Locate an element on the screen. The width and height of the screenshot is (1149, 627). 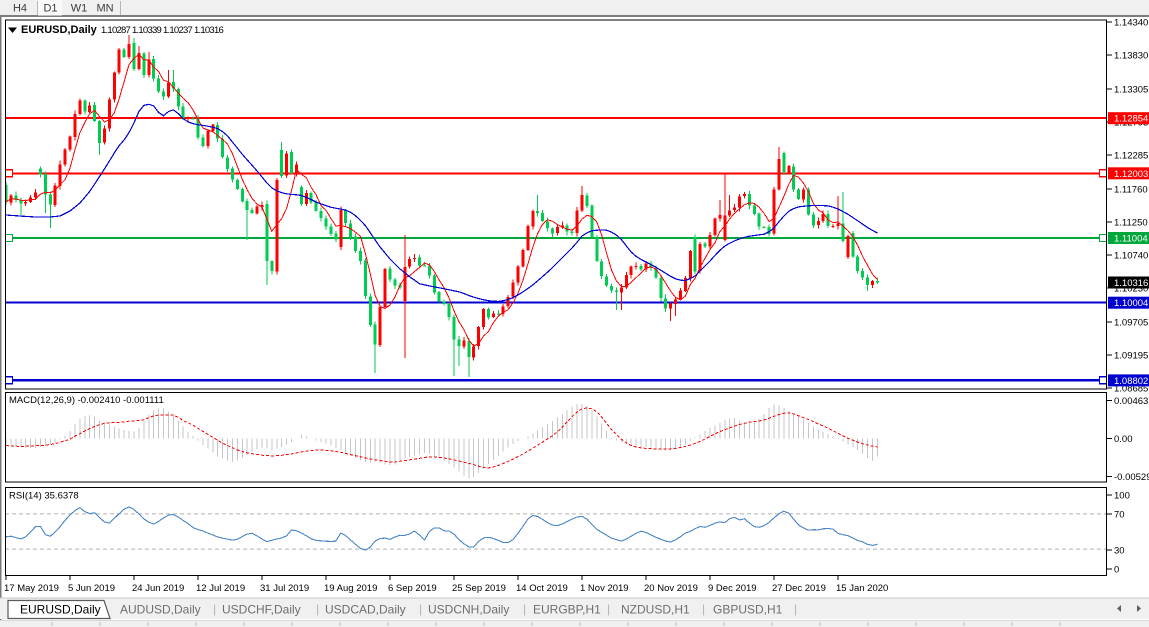
svg-text: 1 Nov 2019 is located at coordinates (604, 588).